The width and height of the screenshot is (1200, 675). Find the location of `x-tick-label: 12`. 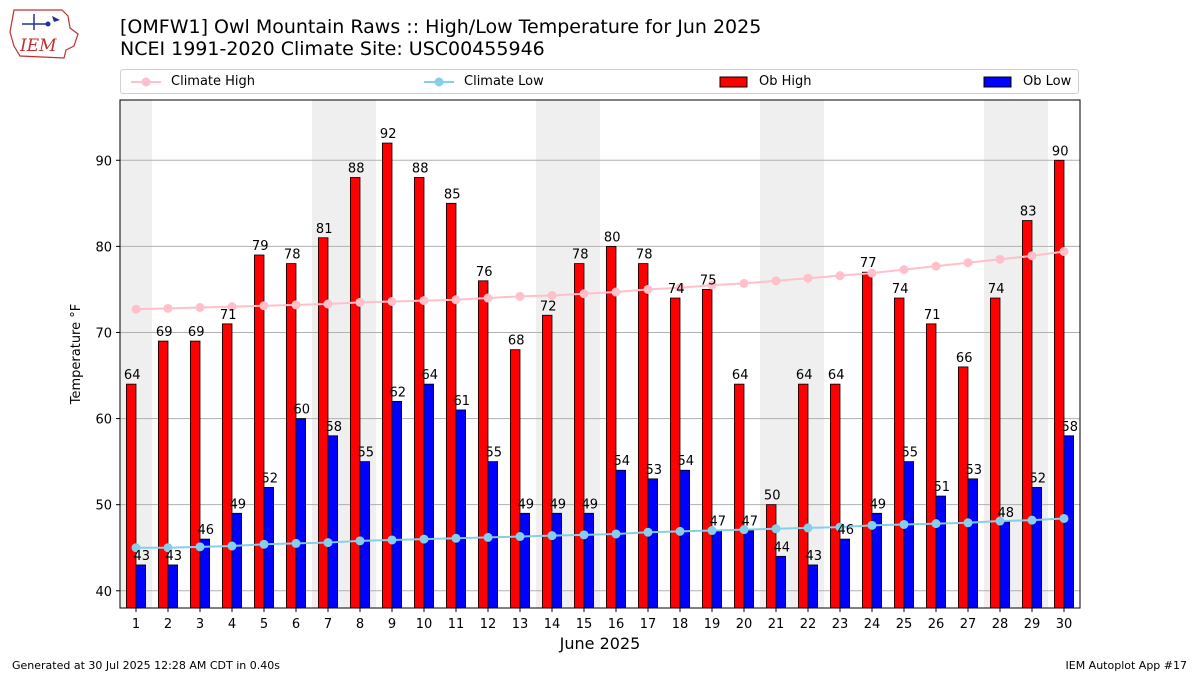

x-tick-label: 12 is located at coordinates (488, 624).